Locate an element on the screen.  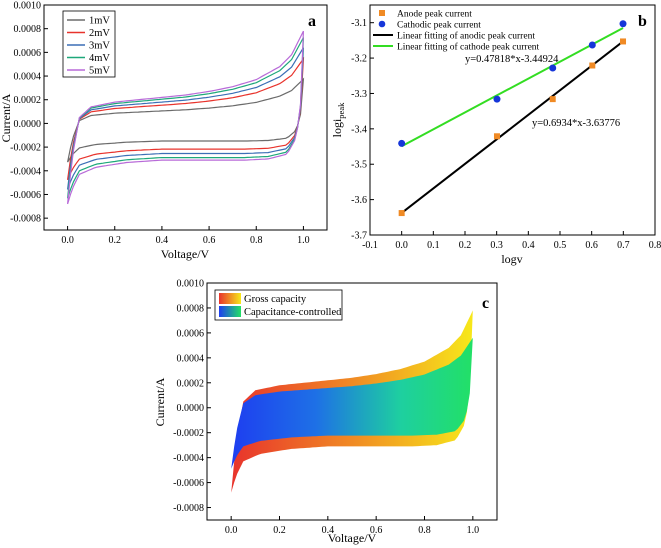
panel-b-xtick-label: 0.2 is located at coordinates (465, 245).